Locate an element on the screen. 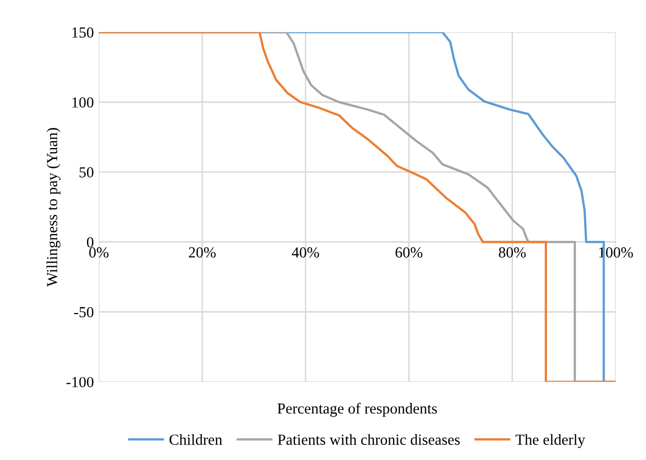  y-tick-label: -50 is located at coordinates (84, 312).